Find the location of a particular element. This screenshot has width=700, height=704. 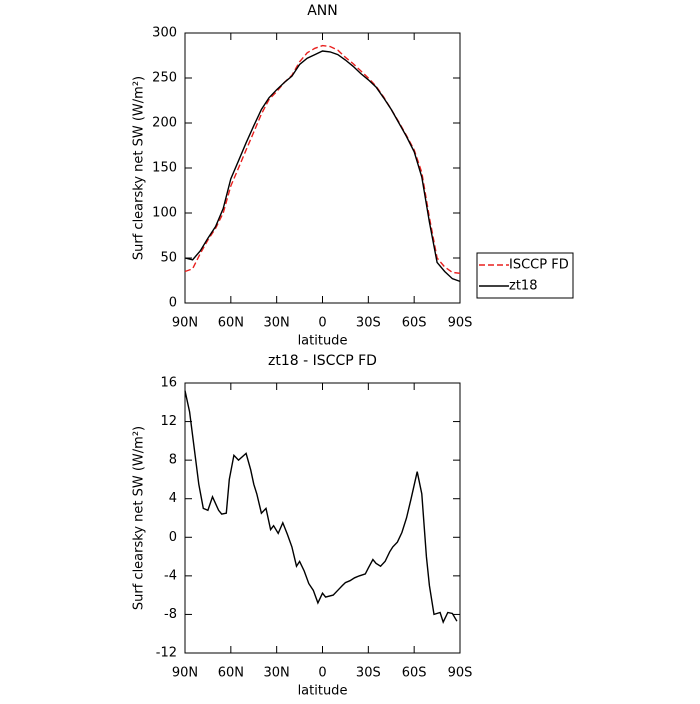

y-tick-label: 12 is located at coordinates (168, 421).